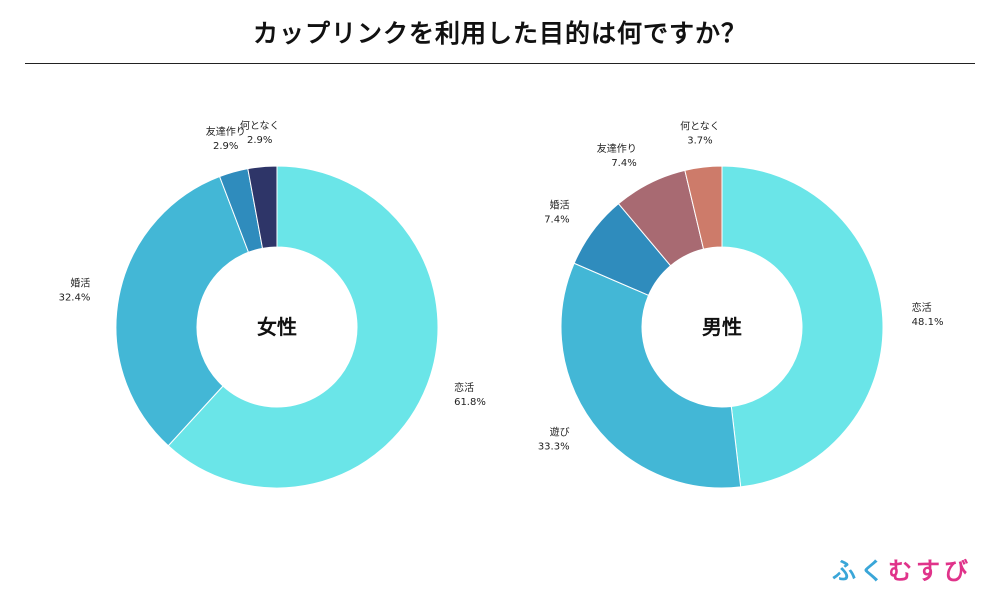 The height and width of the screenshot is (600, 1000). What do you see at coordinates (928, 322) in the screenshot?
I see `slice-value-label: 48.1%` at bounding box center [928, 322].